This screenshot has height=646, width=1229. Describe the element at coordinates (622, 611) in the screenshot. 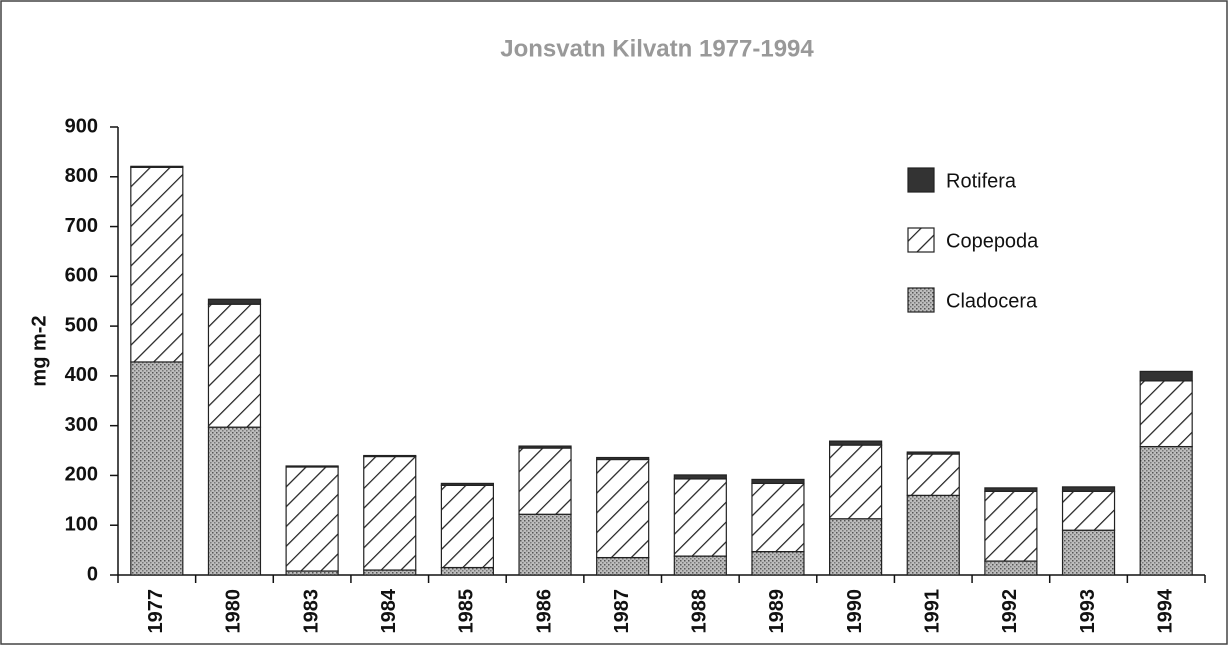

I see `x-tick-label: 1987` at that location.